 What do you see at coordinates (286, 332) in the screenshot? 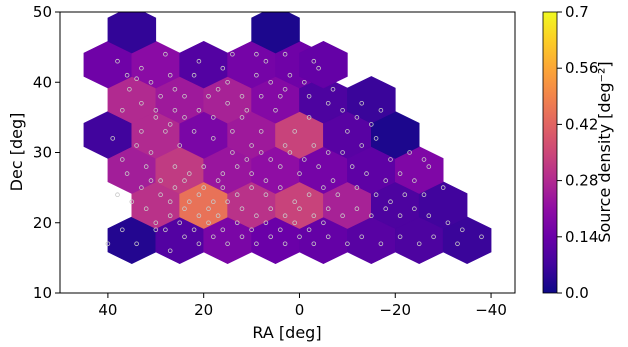
I see `x-axis-label: RA [deg]` at bounding box center [286, 332].